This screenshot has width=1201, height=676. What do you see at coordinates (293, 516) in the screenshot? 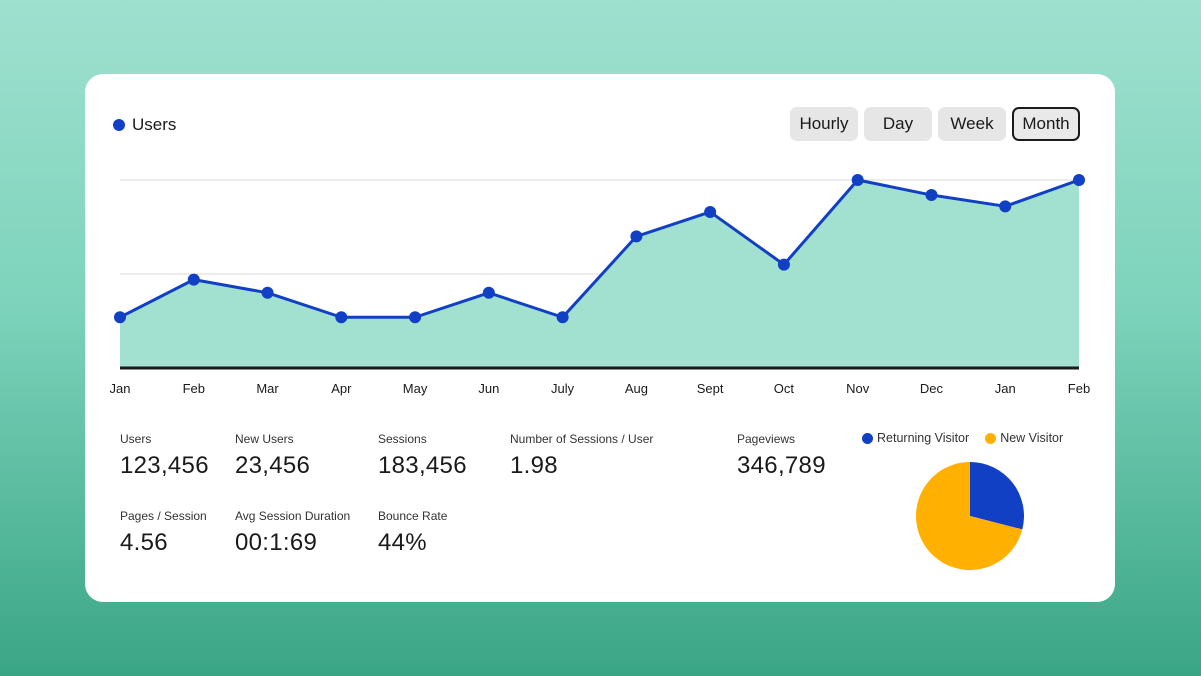
I see `stat-label: Avg Session Duration` at bounding box center [293, 516].